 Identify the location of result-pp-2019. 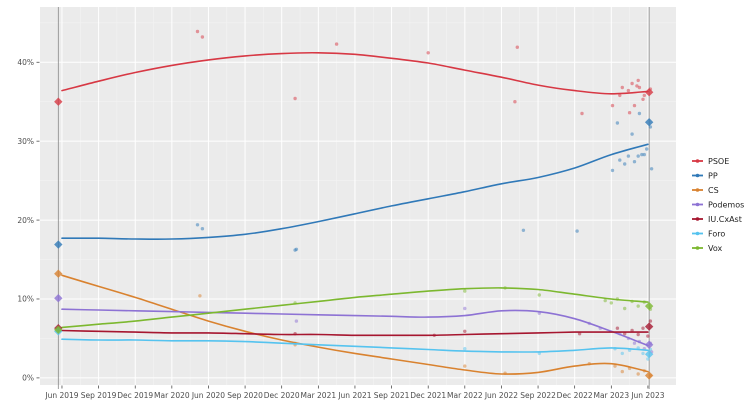
(58, 244).